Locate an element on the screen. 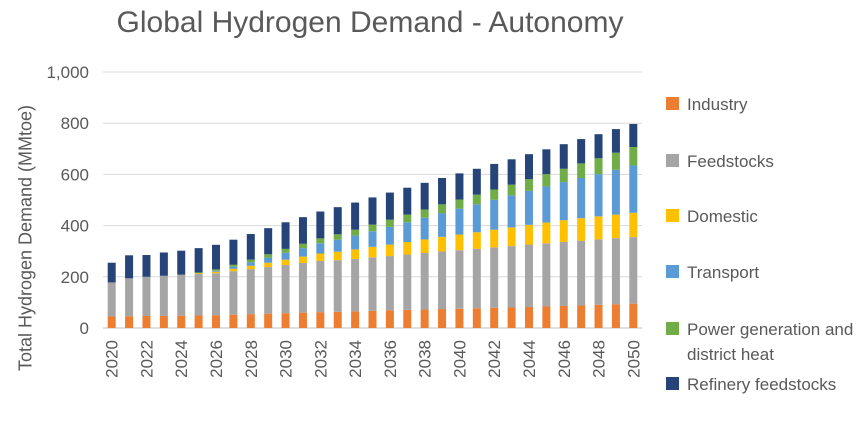 The height and width of the screenshot is (437, 865). bar-industry-2031 is located at coordinates (302, 320).